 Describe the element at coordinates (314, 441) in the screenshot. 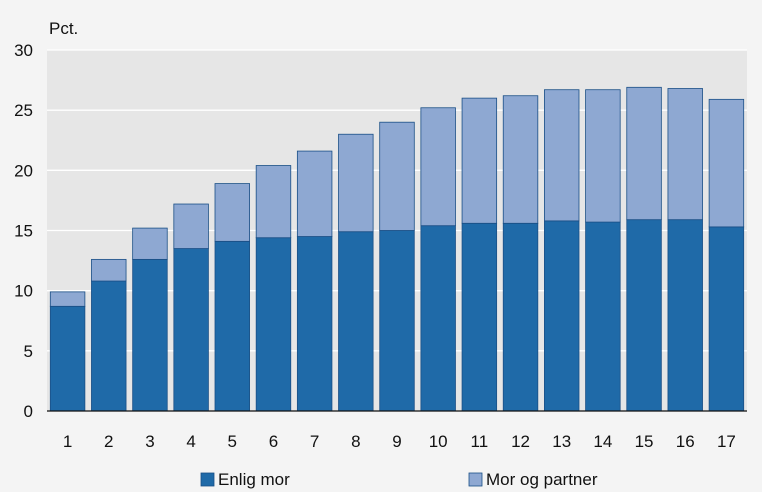

I see `x-tick-label: 7` at that location.